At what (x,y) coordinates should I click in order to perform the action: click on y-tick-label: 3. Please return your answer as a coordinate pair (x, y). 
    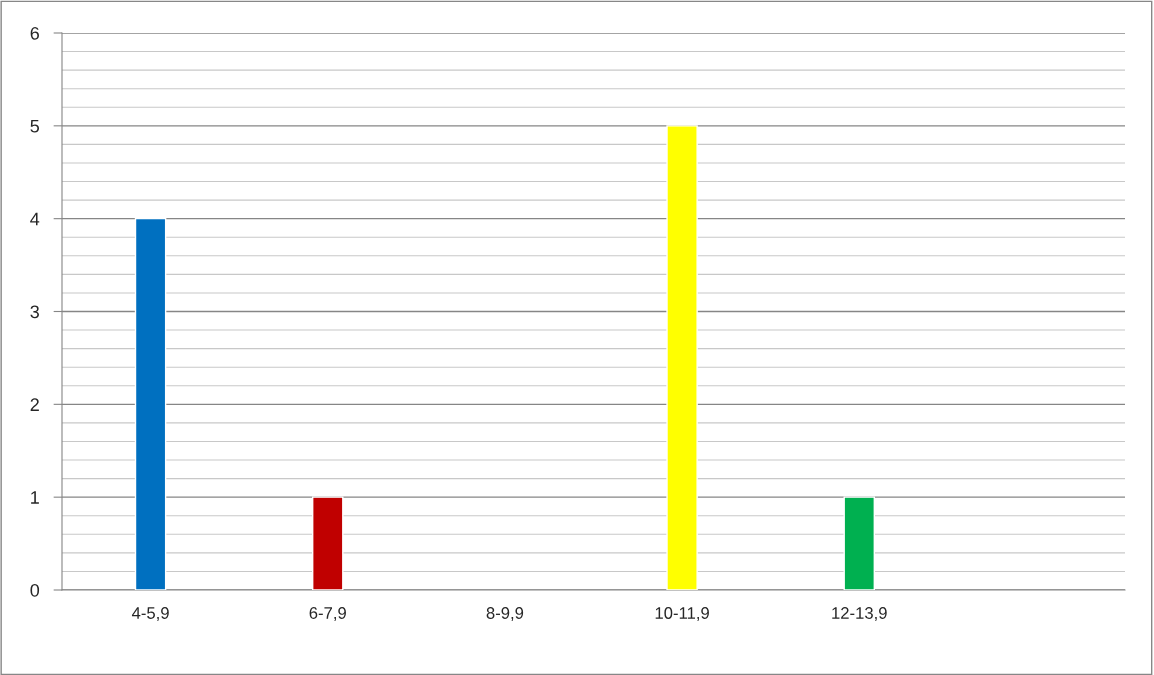
    Looking at the image, I should click on (34, 312).